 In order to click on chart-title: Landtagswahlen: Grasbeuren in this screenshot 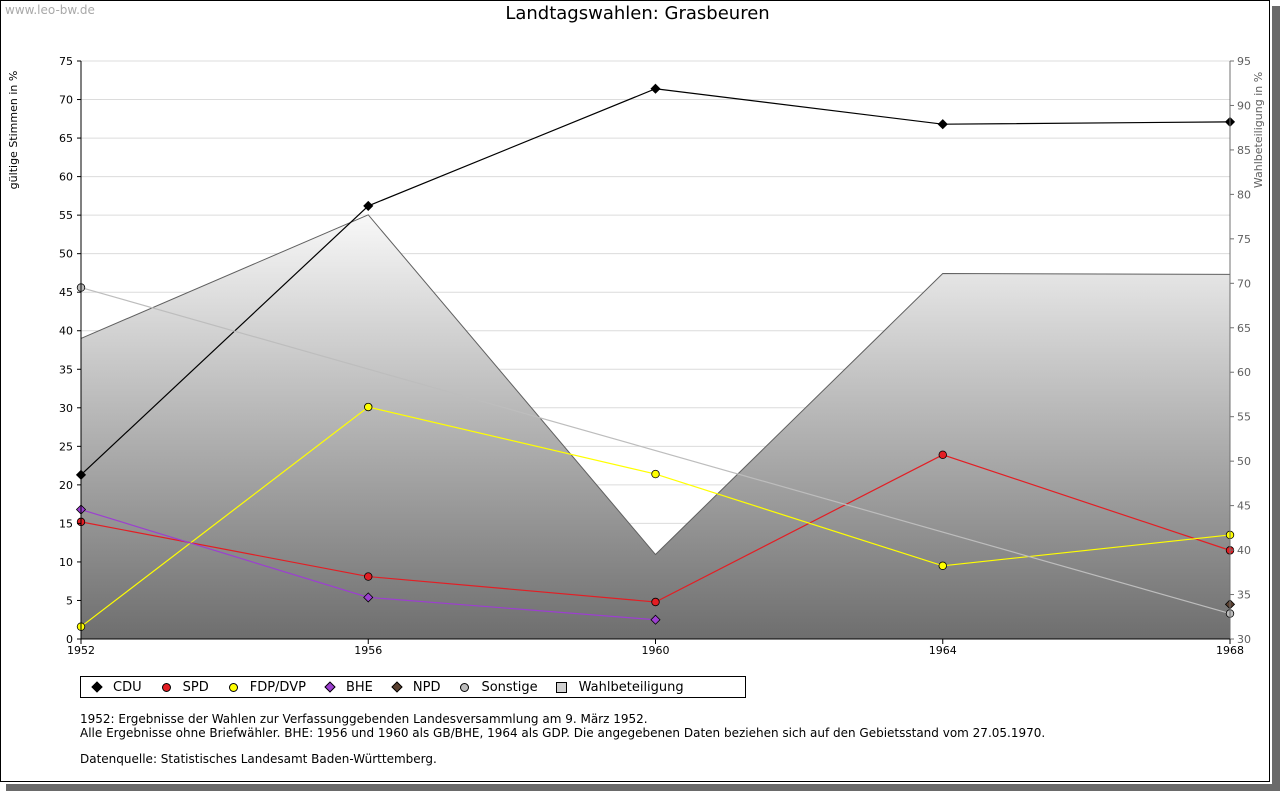, I will do `click(637, 13)`.